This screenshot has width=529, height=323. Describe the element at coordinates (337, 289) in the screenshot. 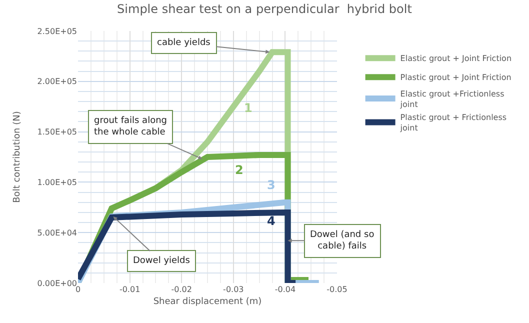

I see `x-tick-label: -0.05` at that location.